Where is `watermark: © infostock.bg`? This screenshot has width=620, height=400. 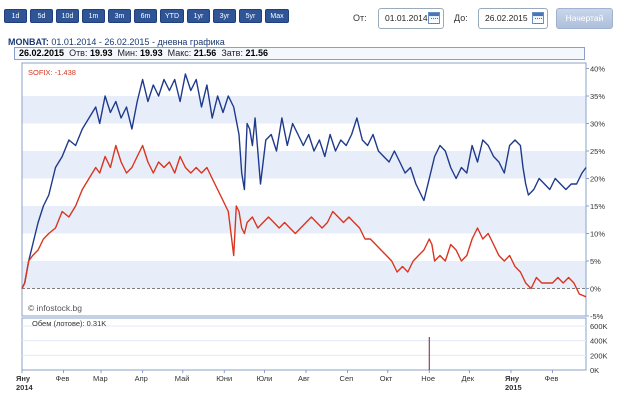 watermark: © infostock.bg is located at coordinates (55, 308).